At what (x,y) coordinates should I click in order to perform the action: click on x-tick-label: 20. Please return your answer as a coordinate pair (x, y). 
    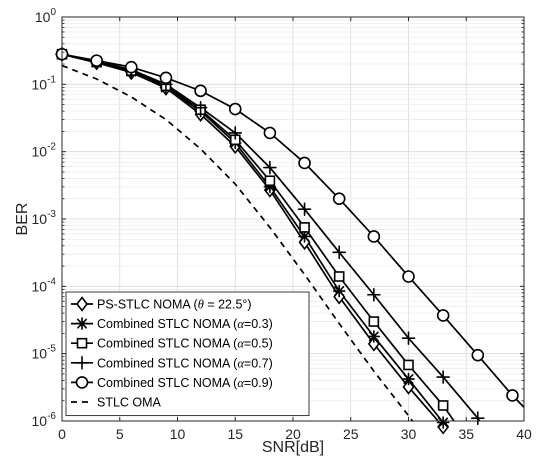
    Looking at the image, I should click on (293, 434).